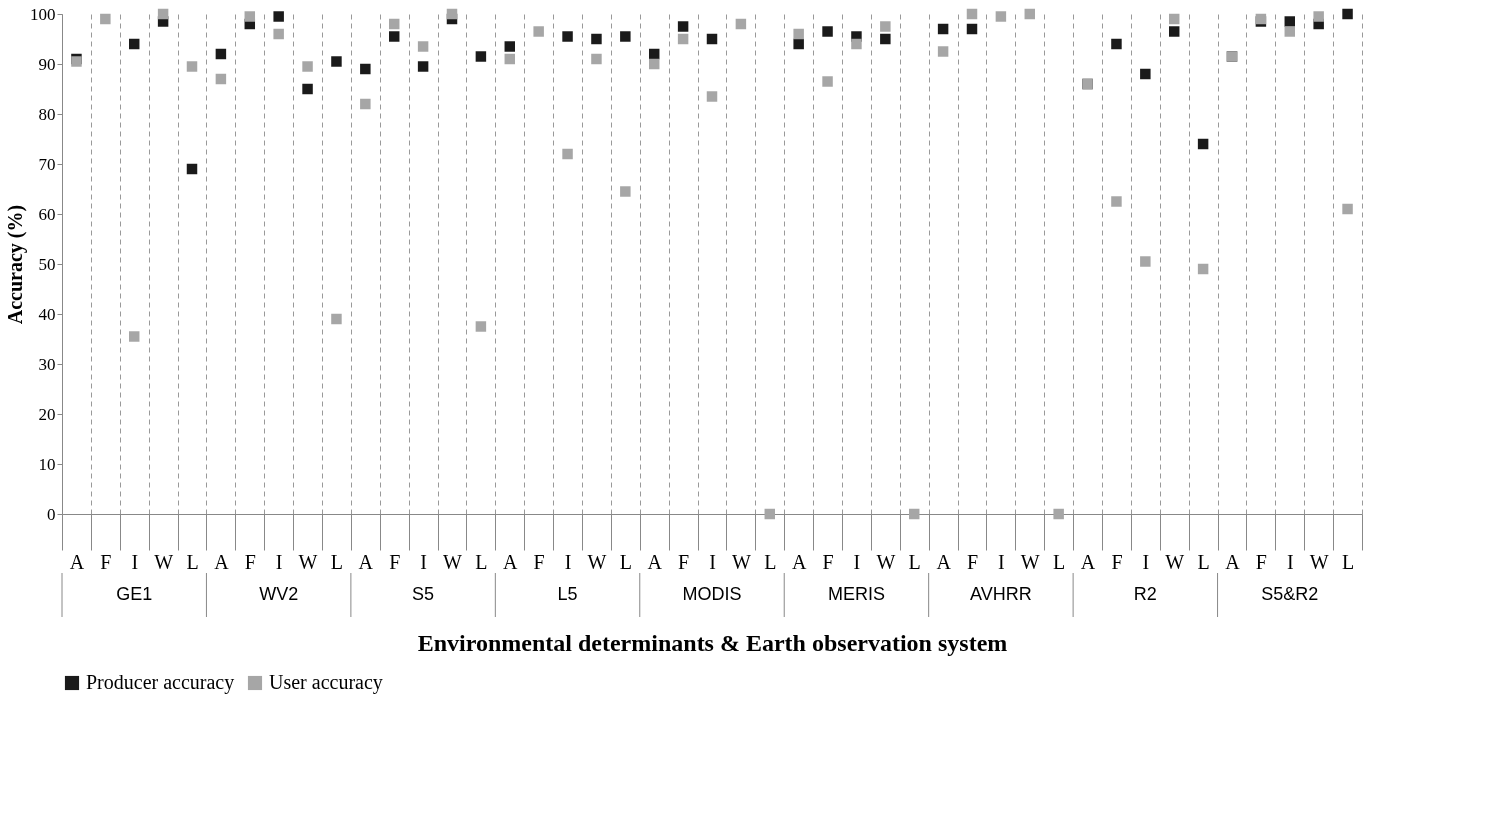 This screenshot has height=817, width=1511. What do you see at coordinates (567, 594) in the screenshot?
I see `text: L5` at bounding box center [567, 594].